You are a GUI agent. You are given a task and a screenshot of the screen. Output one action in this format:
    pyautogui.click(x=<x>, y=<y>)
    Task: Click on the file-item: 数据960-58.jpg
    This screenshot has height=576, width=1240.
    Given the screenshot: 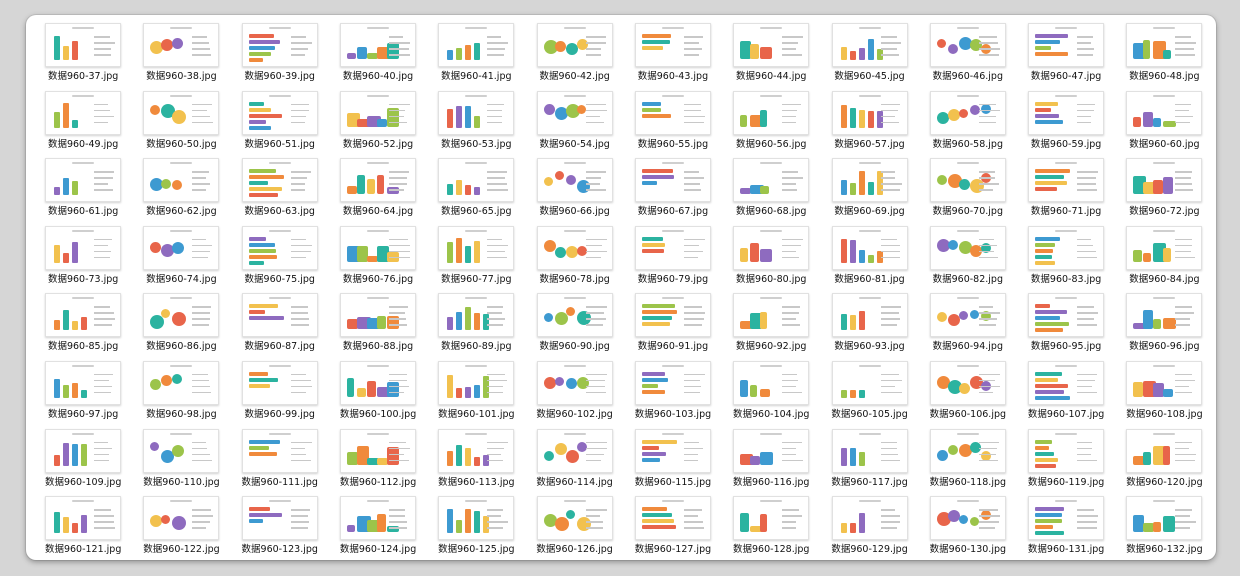 What is the action you would take?
    pyautogui.click(x=968, y=123)
    